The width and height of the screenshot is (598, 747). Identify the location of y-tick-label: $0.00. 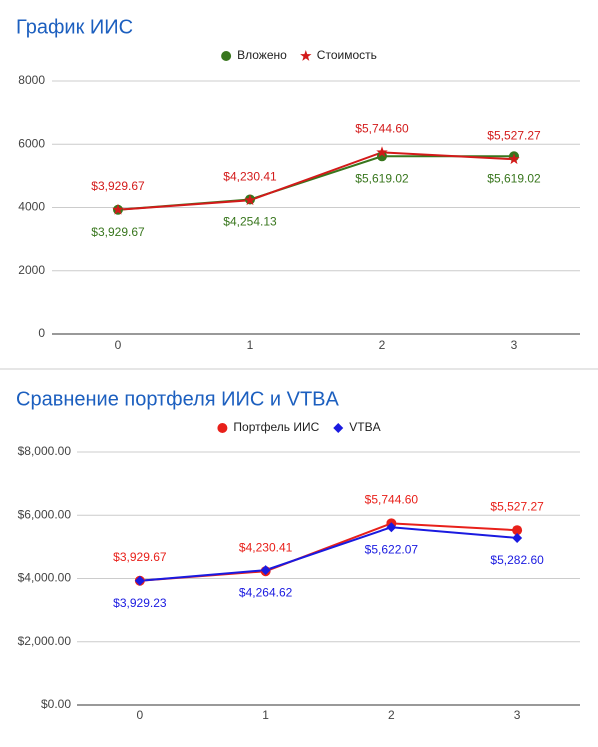
(56, 704).